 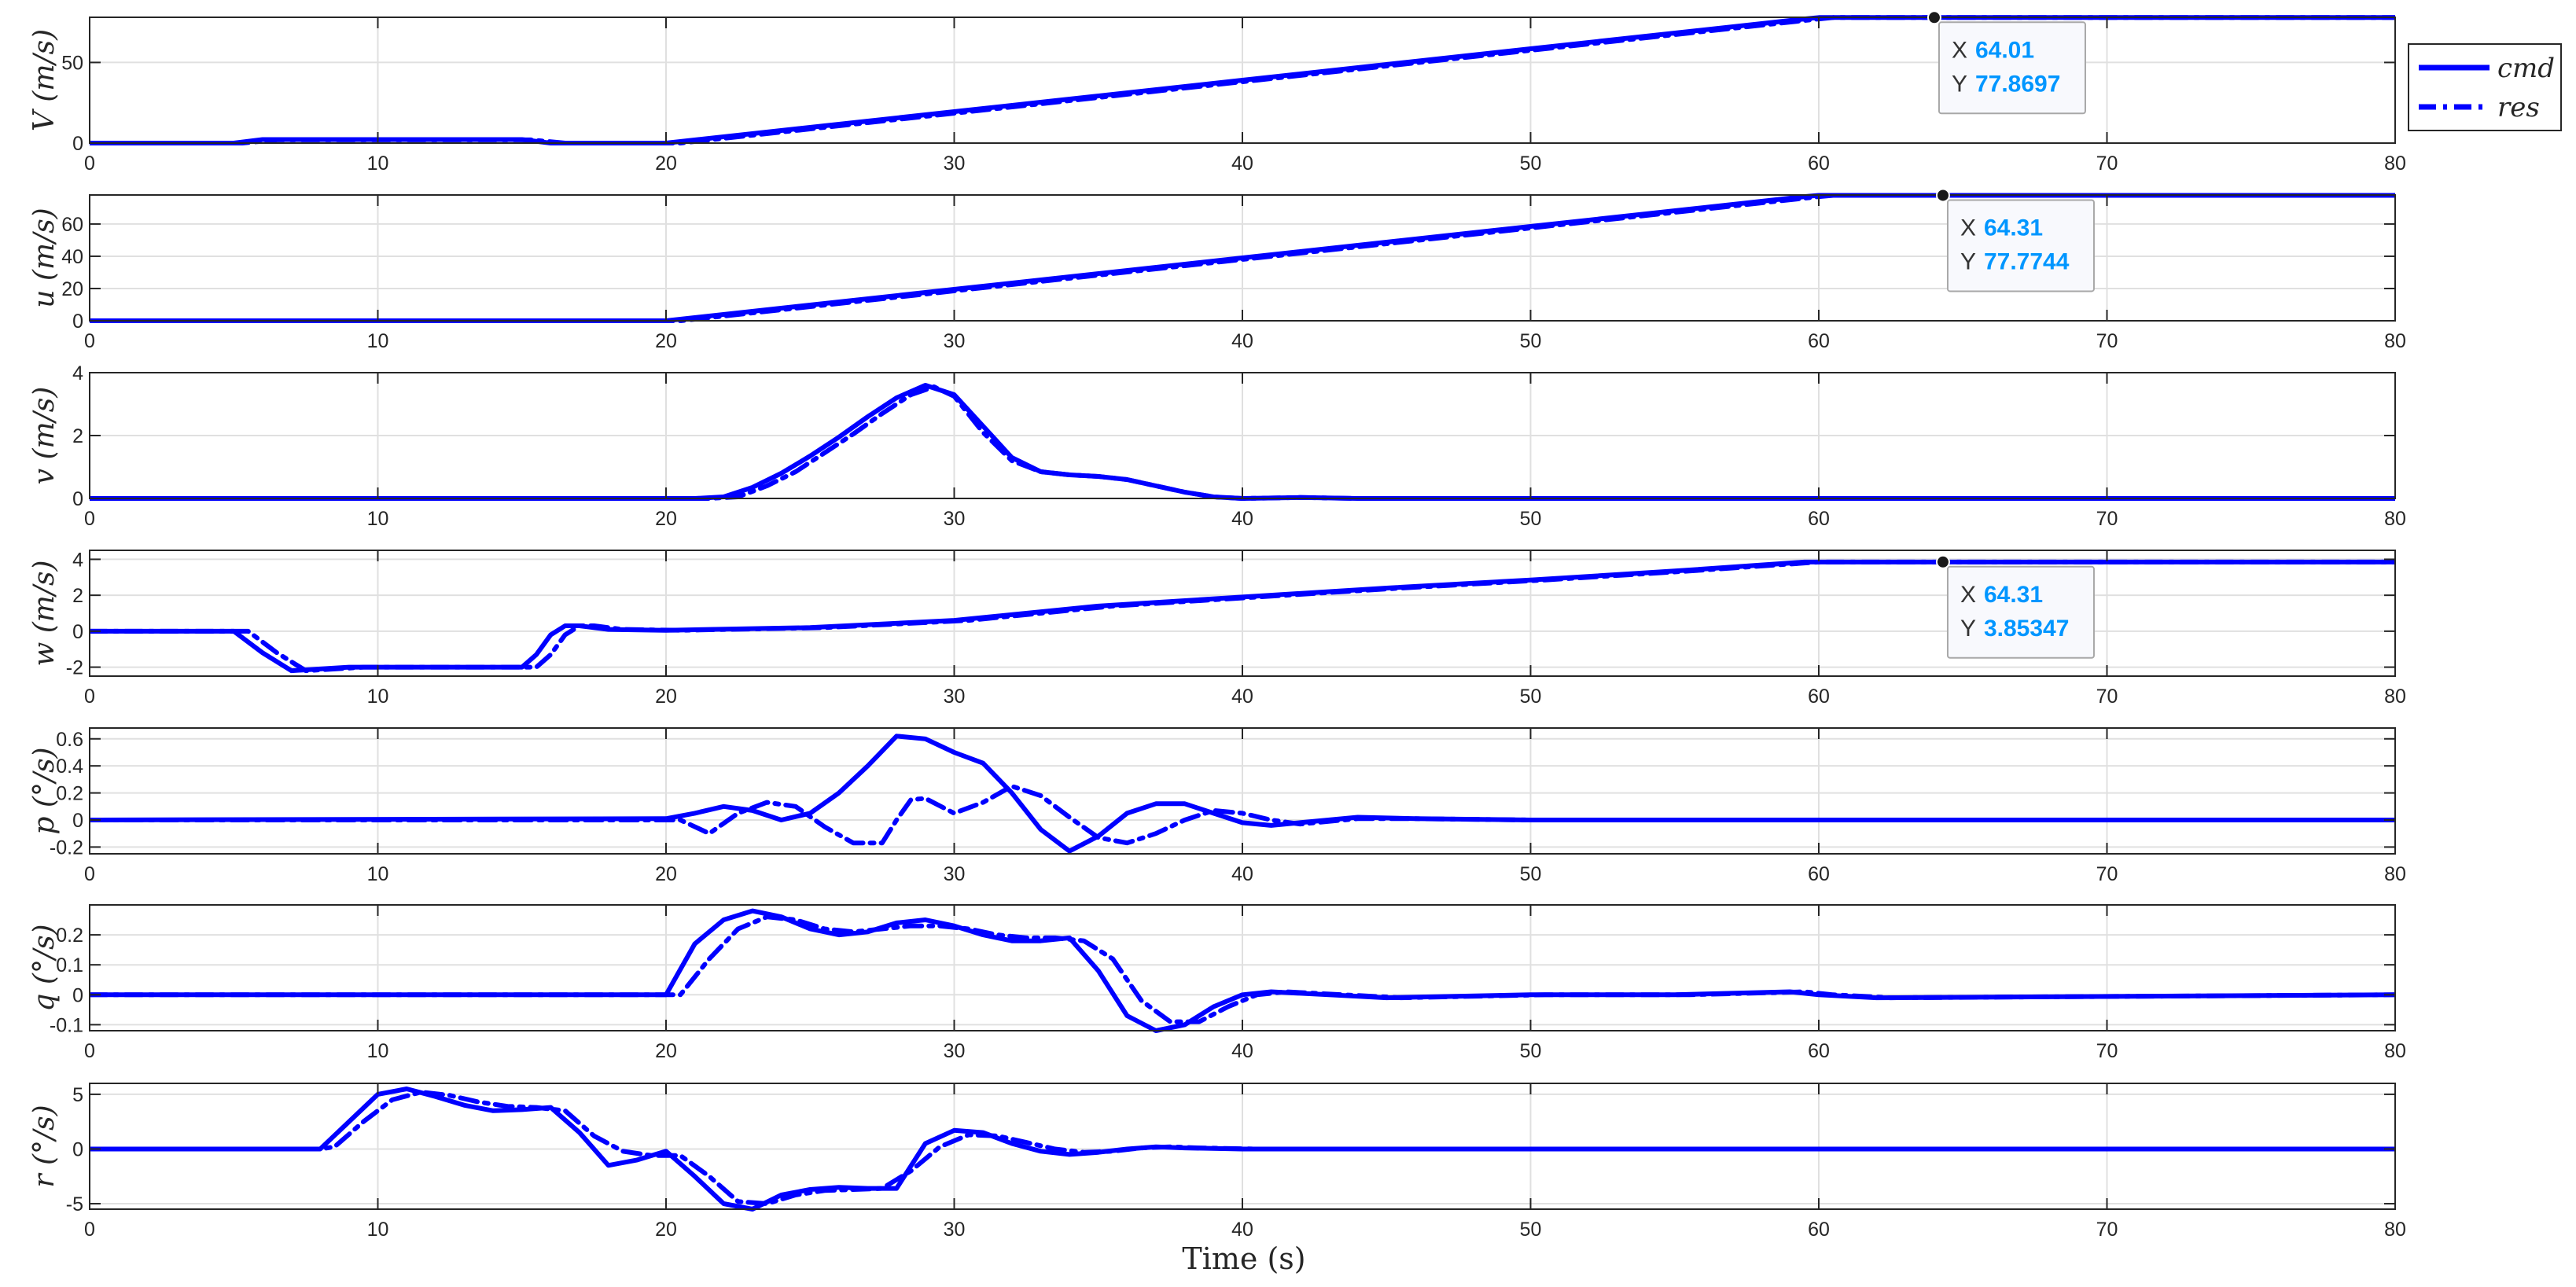 What do you see at coordinates (70, 767) in the screenshot?
I see `y-tick-label: 0.4` at bounding box center [70, 767].